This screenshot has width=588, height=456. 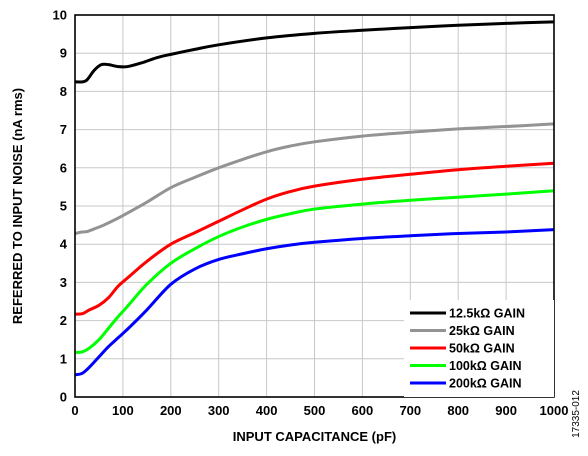 I want to click on y-tick-label: 4, so click(x=64, y=244).